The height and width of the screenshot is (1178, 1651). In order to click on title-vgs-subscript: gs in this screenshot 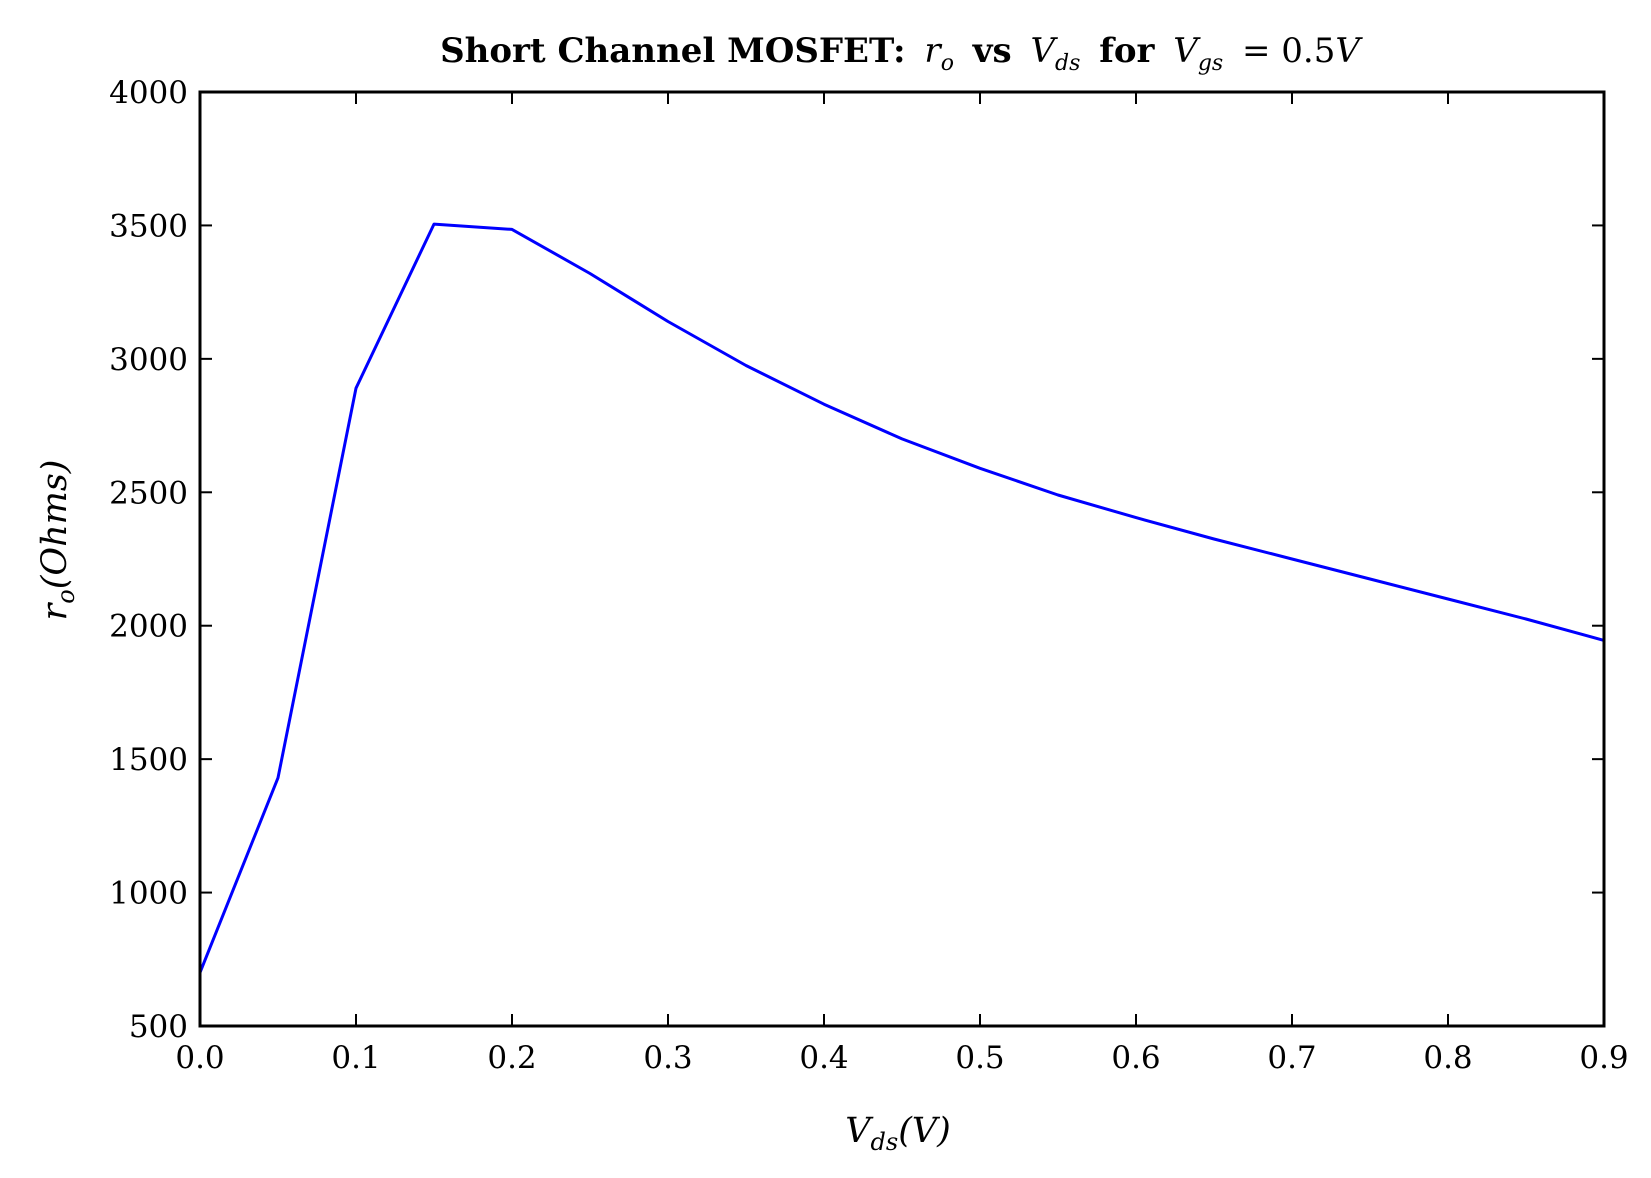, I will do `click(1210, 63)`.